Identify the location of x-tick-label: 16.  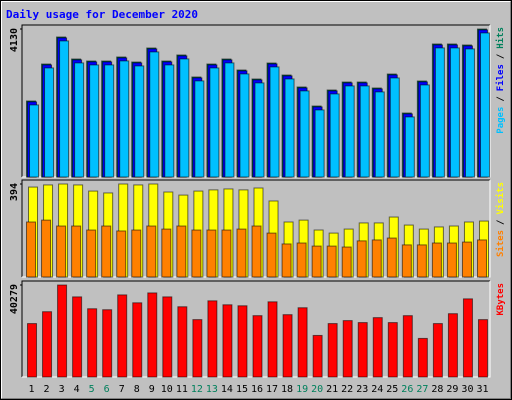
(257, 389).